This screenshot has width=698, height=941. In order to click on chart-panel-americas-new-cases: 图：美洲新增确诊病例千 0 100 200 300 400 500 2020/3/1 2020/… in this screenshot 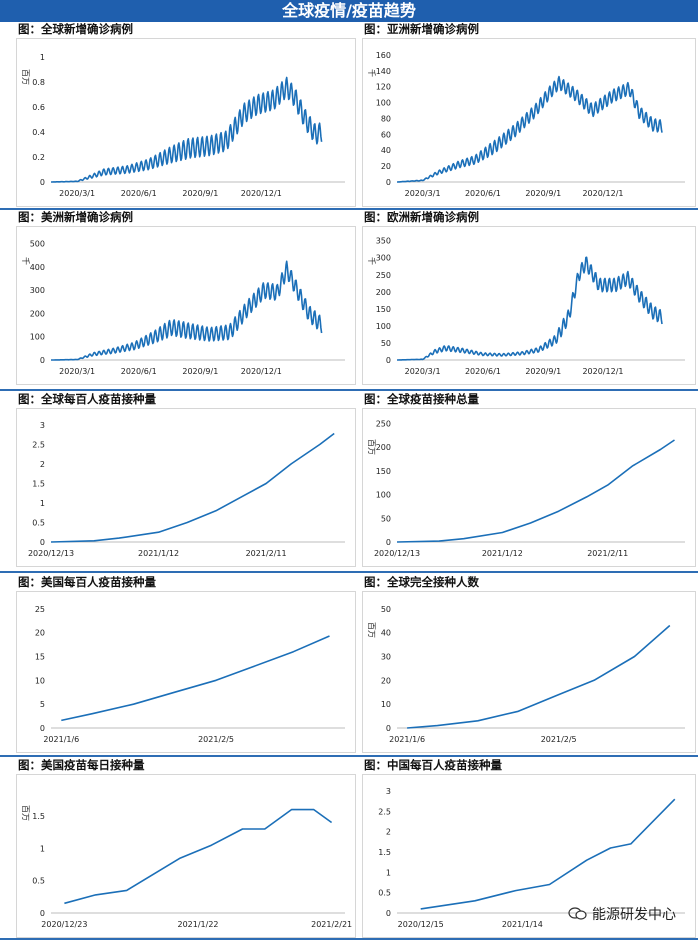, I will do `click(186, 297)`.